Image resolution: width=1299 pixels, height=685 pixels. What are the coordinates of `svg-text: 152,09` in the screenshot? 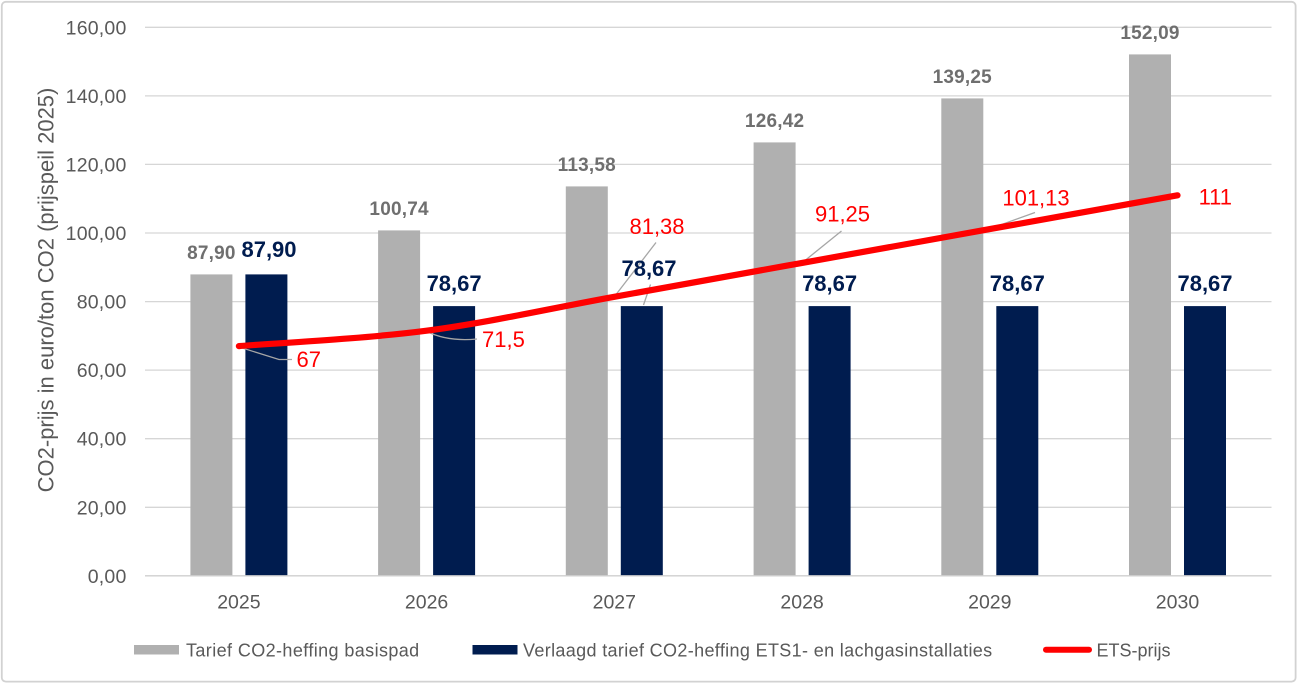 It's located at (1149, 33).